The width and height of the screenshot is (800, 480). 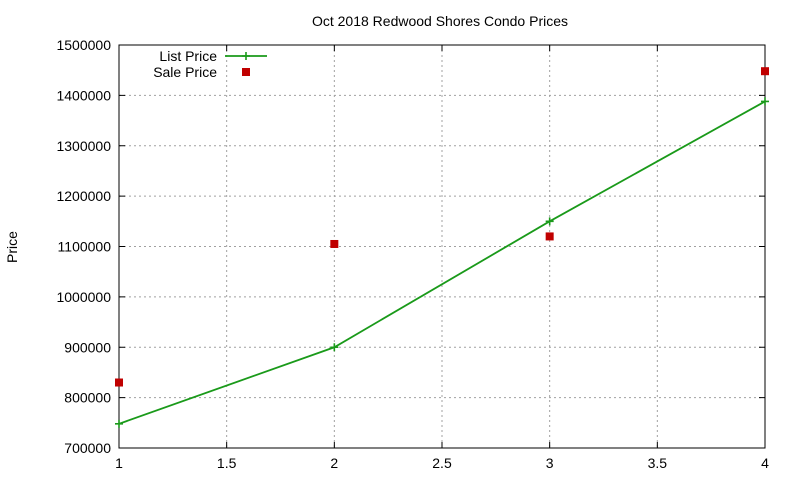 I want to click on y-tick-label: 800000, so click(x=87, y=398).